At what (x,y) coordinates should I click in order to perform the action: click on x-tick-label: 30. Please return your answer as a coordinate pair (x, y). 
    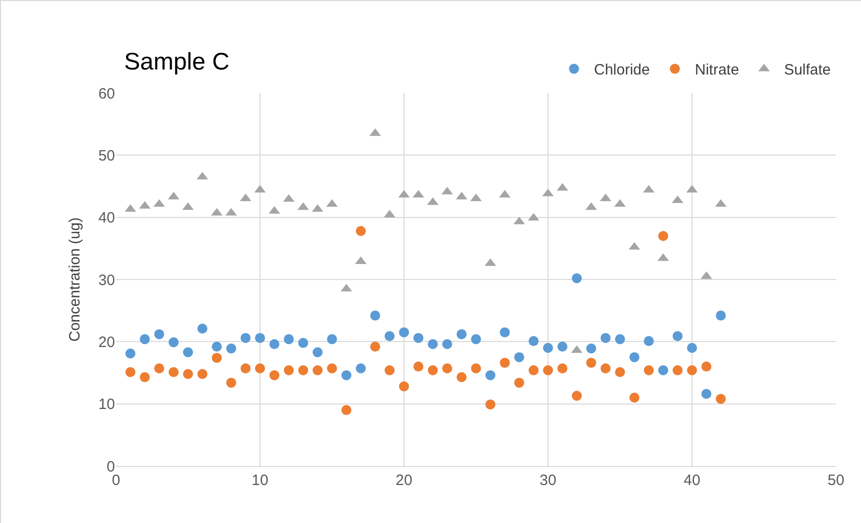
    Looking at the image, I should click on (548, 480).